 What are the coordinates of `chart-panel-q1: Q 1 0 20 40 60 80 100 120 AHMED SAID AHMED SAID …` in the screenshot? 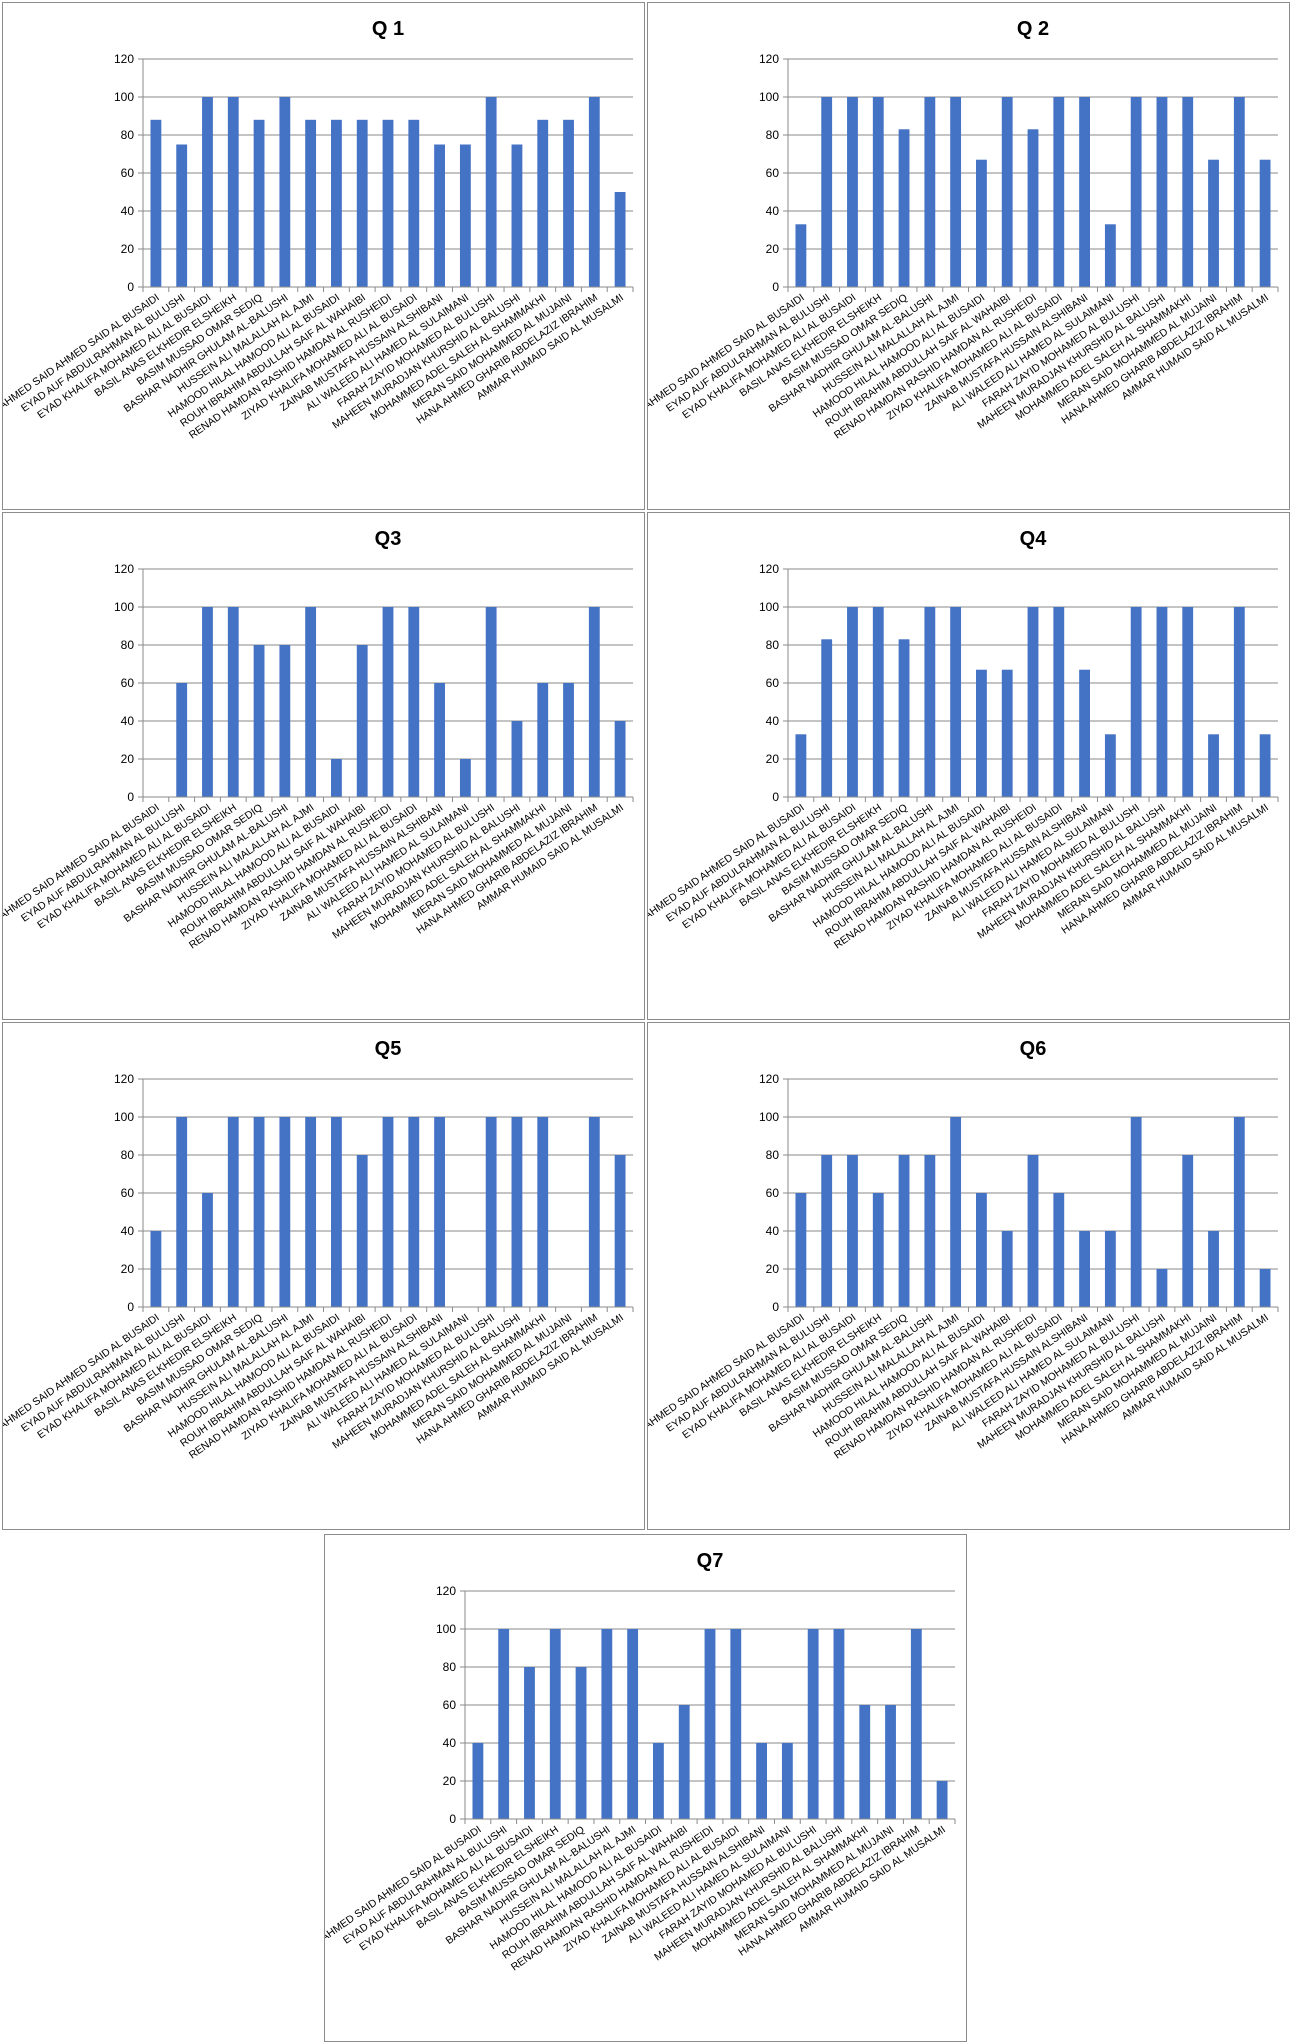 It's located at (323, 256).